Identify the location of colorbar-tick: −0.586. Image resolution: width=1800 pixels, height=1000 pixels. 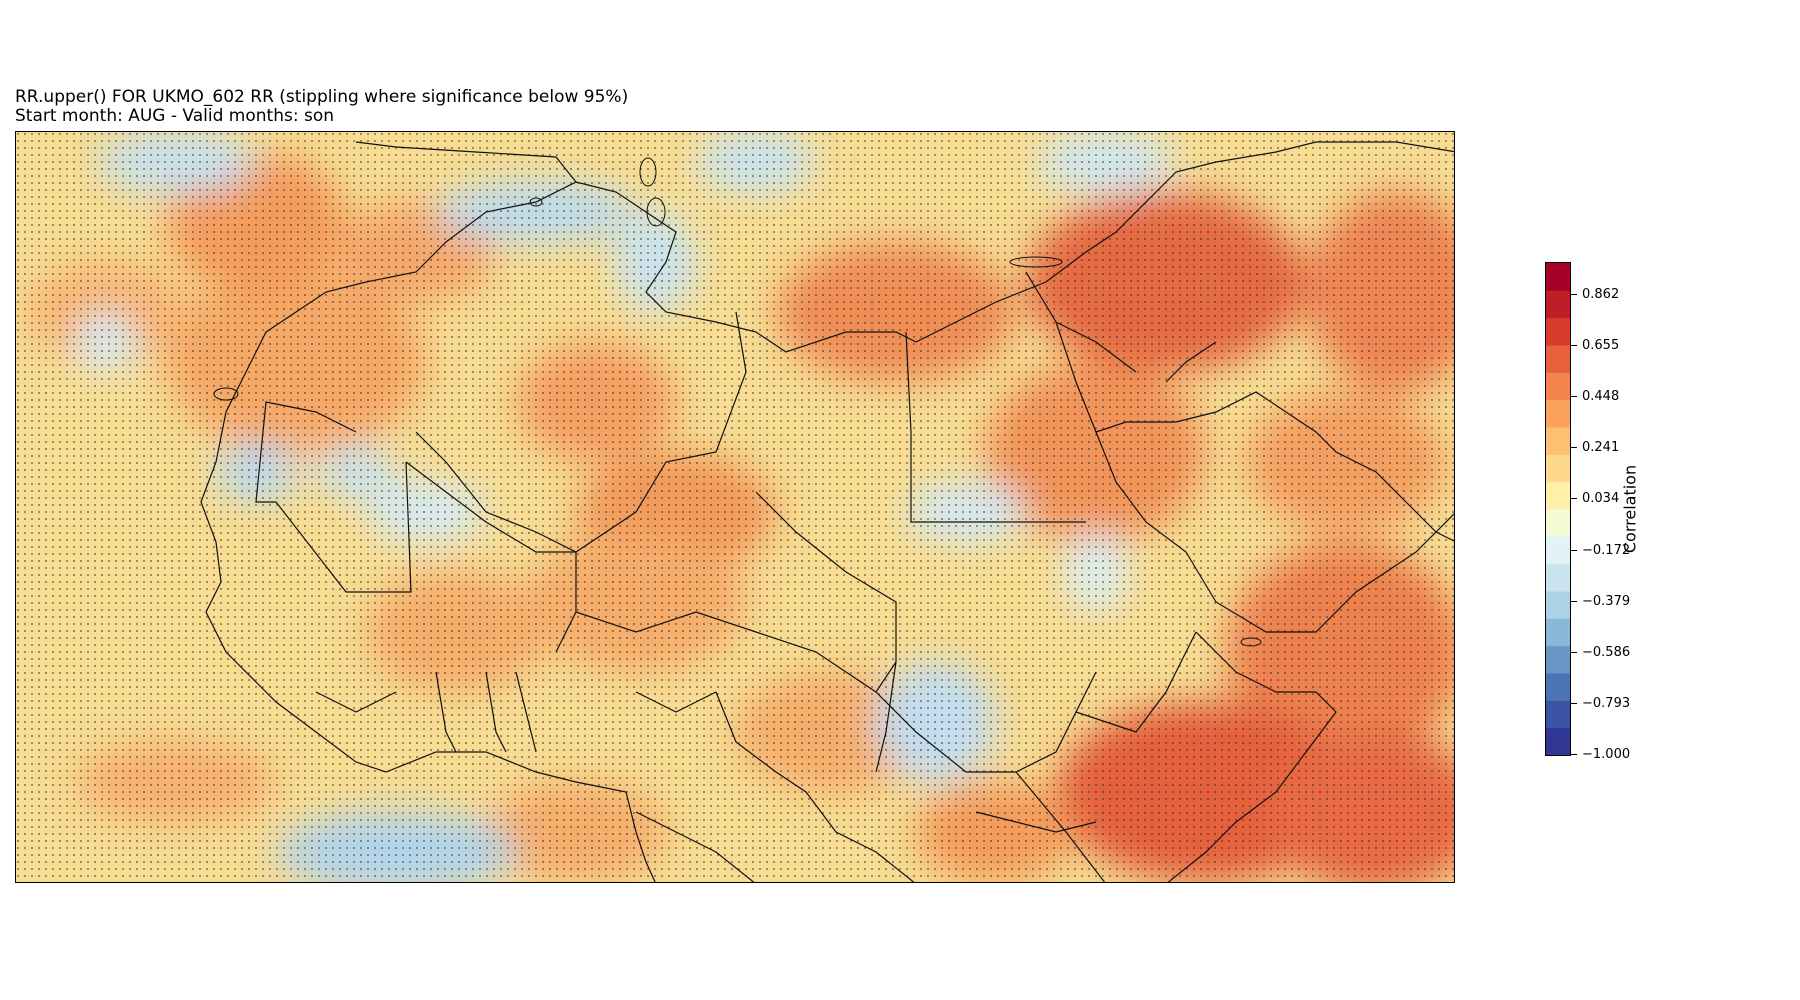
(1601, 652).